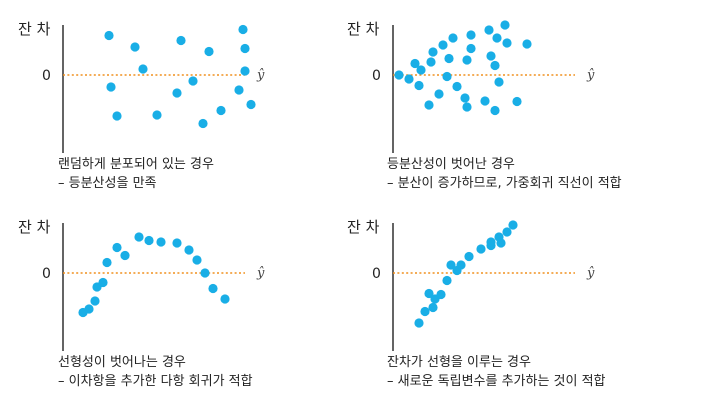 The width and height of the screenshot is (703, 412). What do you see at coordinates (155, 381) in the screenshot?
I see `caption-note: – 이차항을 추가한 다항 회귀가 적합` at bounding box center [155, 381].